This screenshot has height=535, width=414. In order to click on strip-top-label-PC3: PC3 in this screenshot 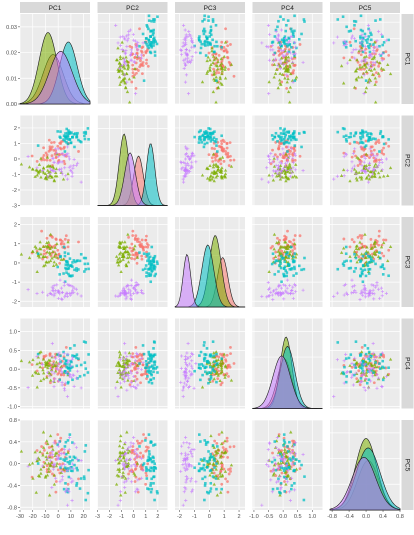, I will do `click(210, 8)`.